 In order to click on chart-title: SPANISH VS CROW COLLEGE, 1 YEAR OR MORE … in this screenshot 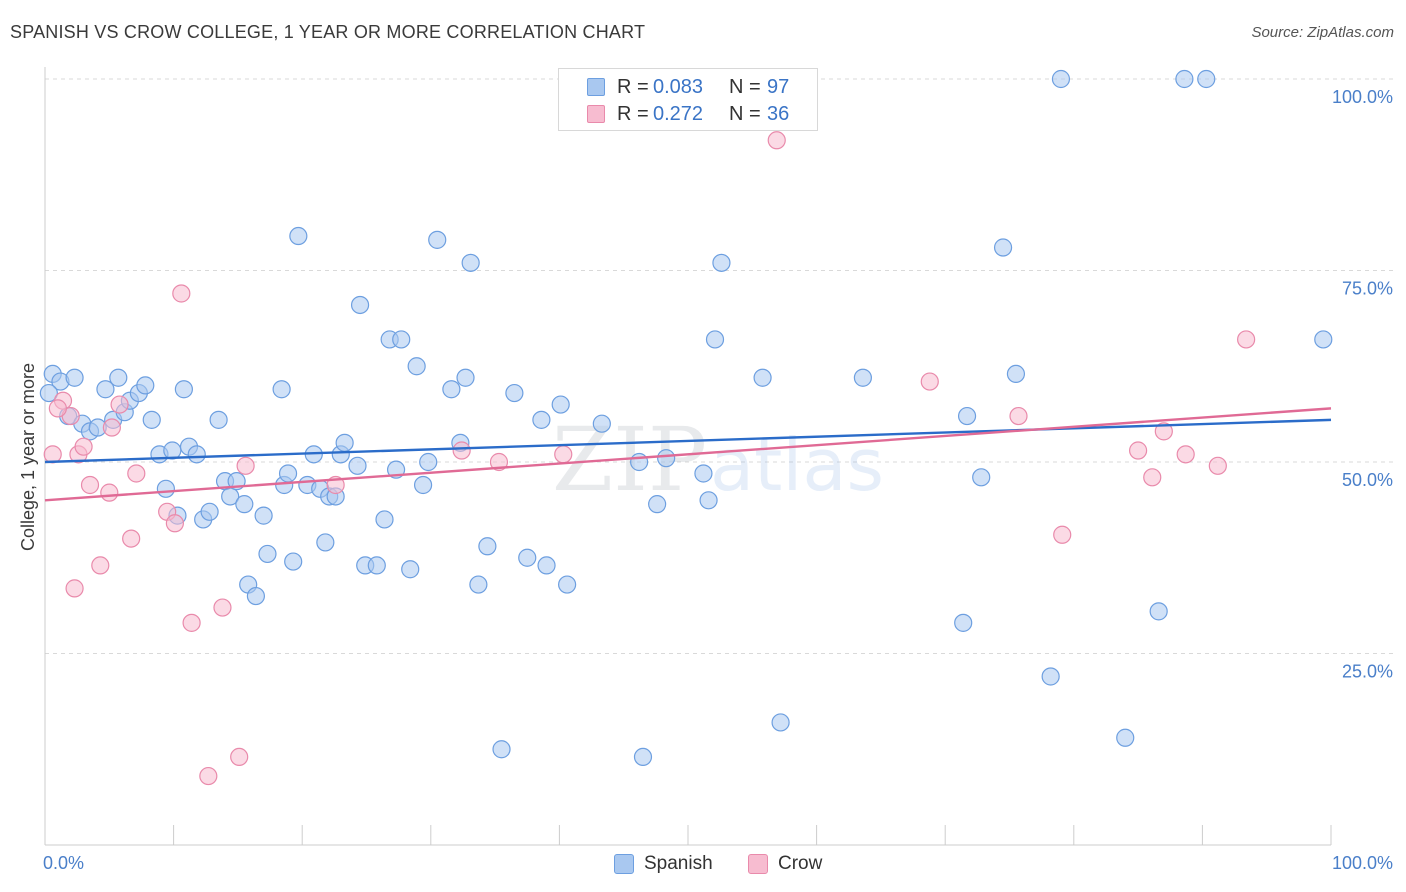, I will do `click(328, 32)`.